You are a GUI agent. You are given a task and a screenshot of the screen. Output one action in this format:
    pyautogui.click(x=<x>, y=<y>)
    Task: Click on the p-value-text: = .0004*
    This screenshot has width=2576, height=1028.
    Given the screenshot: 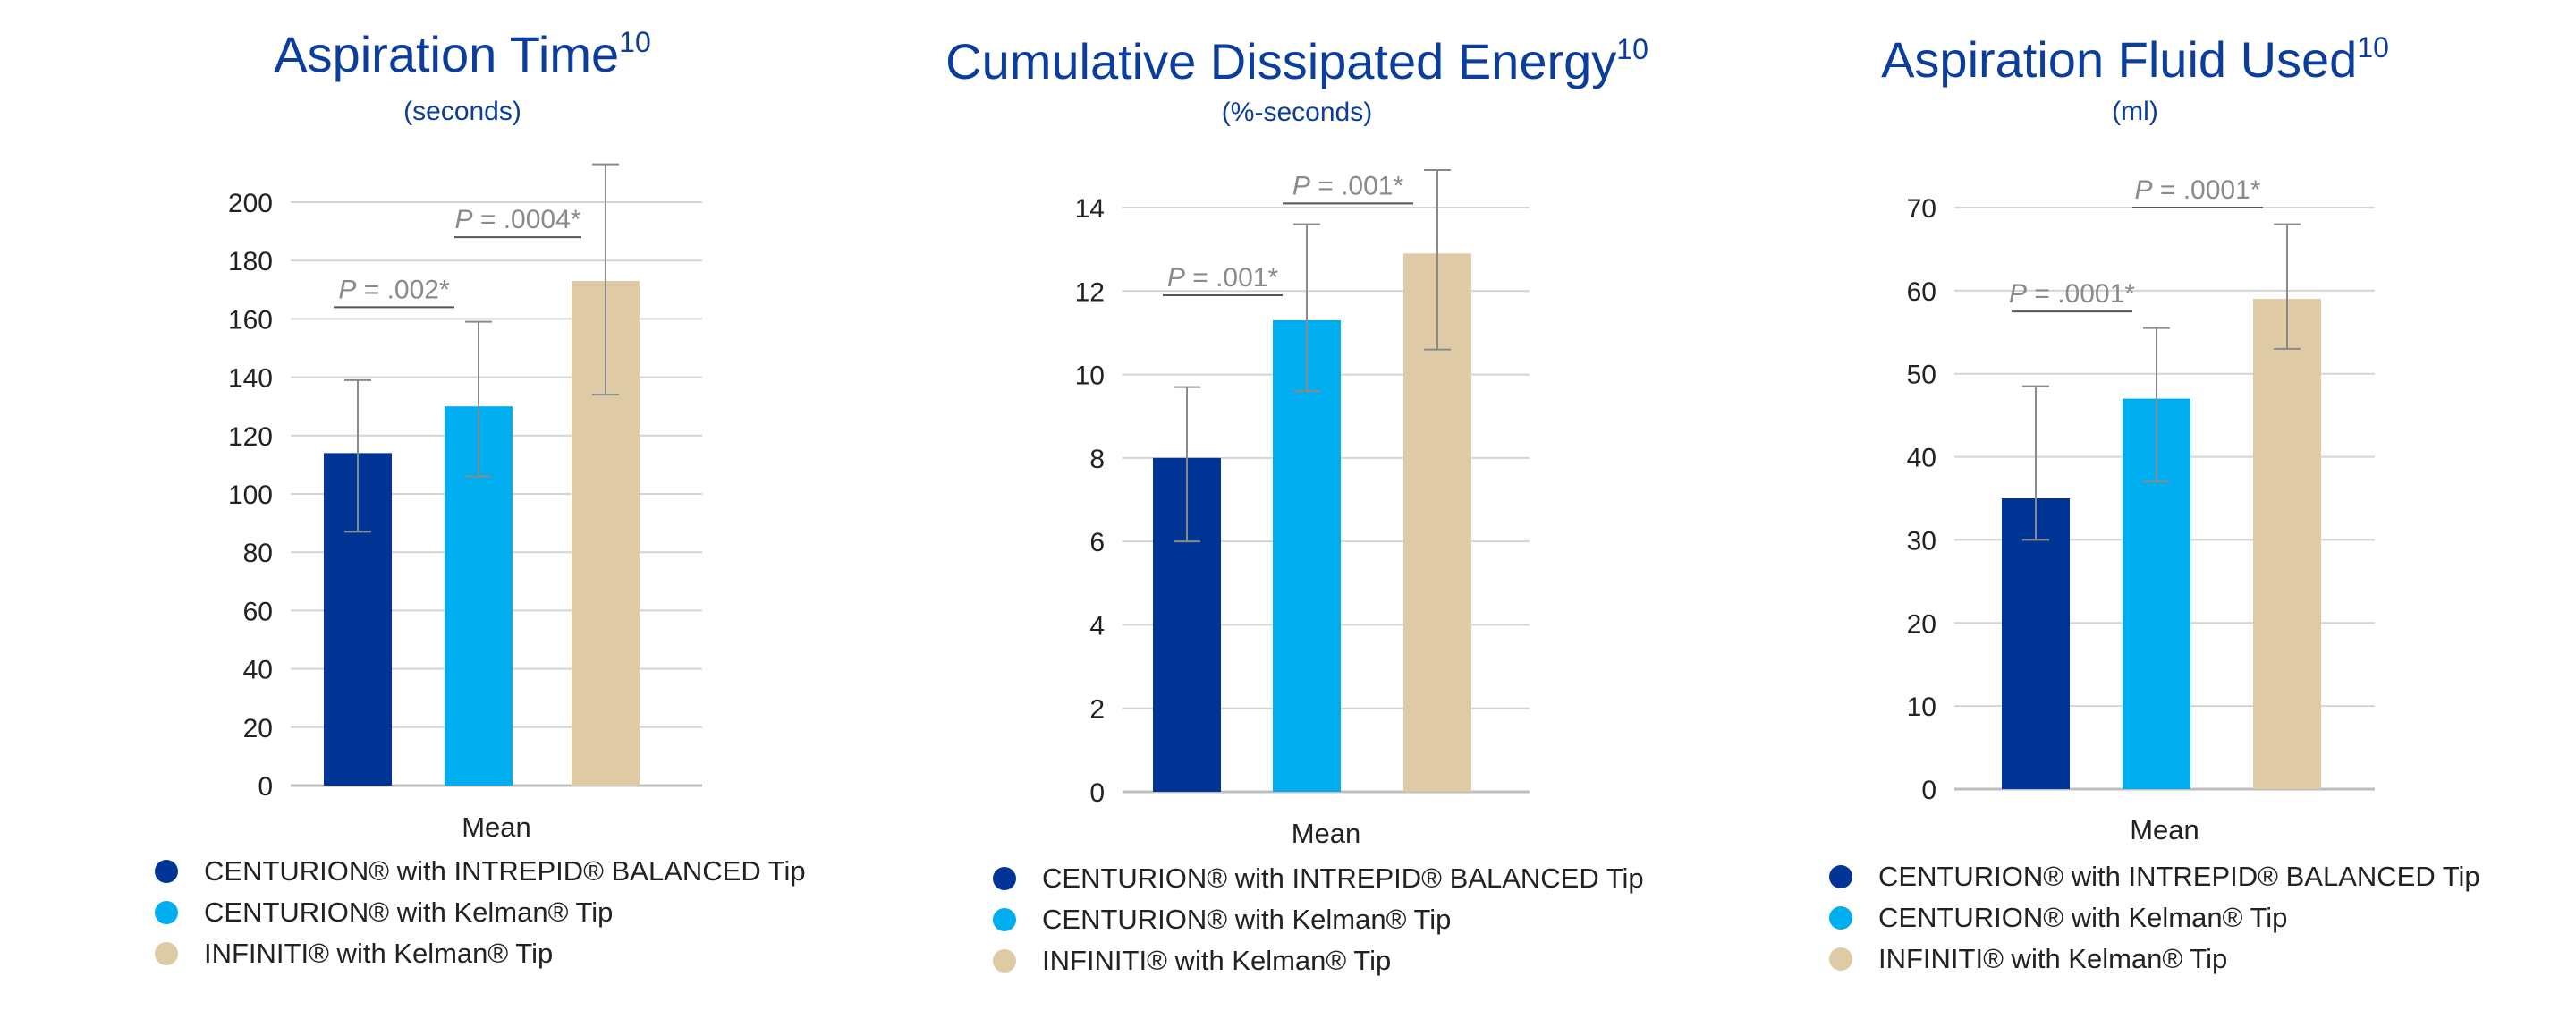 What is the action you would take?
    pyautogui.click(x=527, y=219)
    